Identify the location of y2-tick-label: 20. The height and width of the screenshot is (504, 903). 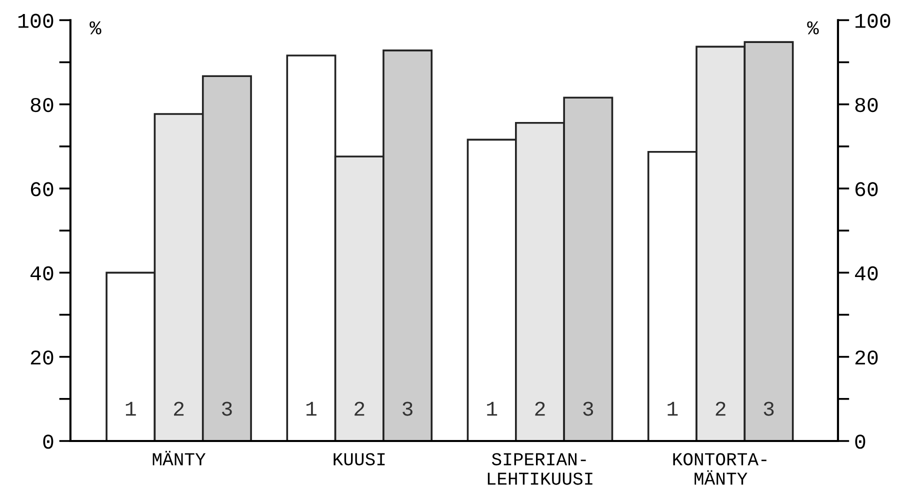
(866, 357).